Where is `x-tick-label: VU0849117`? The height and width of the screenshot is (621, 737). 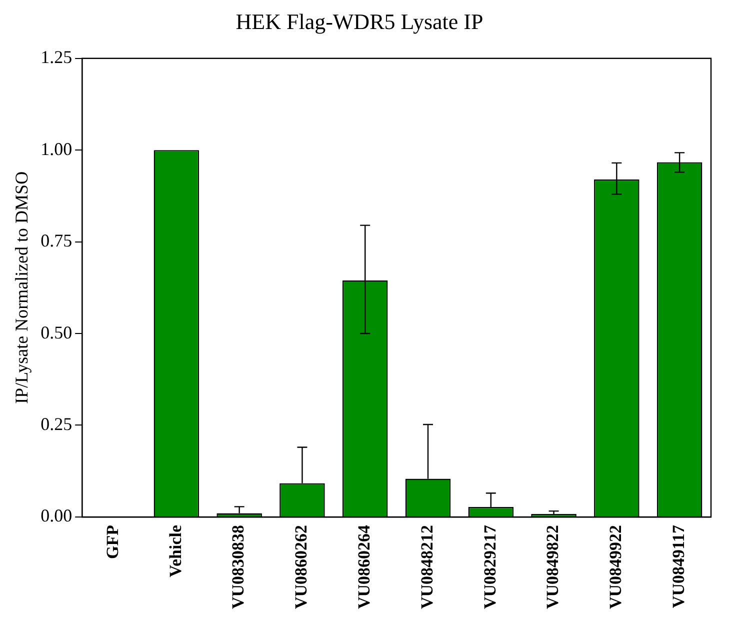
x-tick-label: VU0849117 is located at coordinates (678, 566).